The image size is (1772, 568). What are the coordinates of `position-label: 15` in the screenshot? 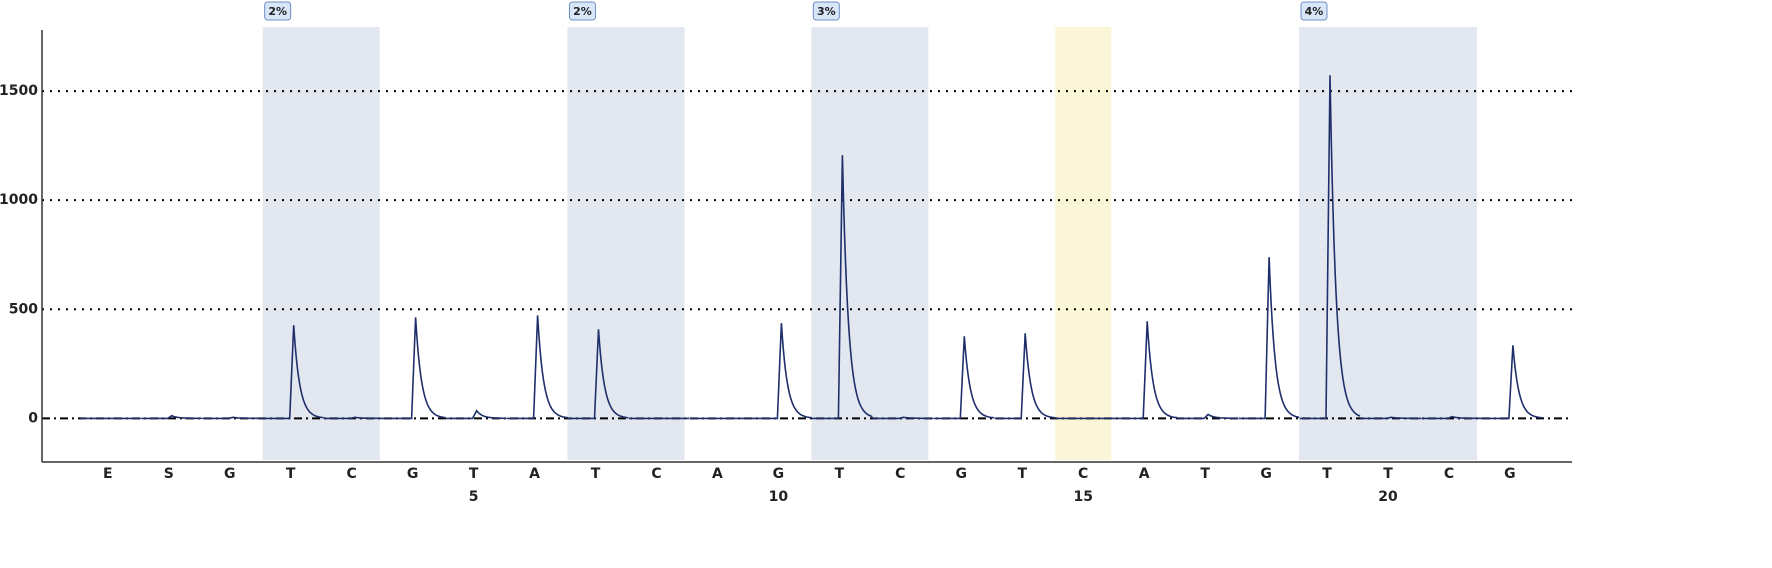 It's located at (1082, 497).